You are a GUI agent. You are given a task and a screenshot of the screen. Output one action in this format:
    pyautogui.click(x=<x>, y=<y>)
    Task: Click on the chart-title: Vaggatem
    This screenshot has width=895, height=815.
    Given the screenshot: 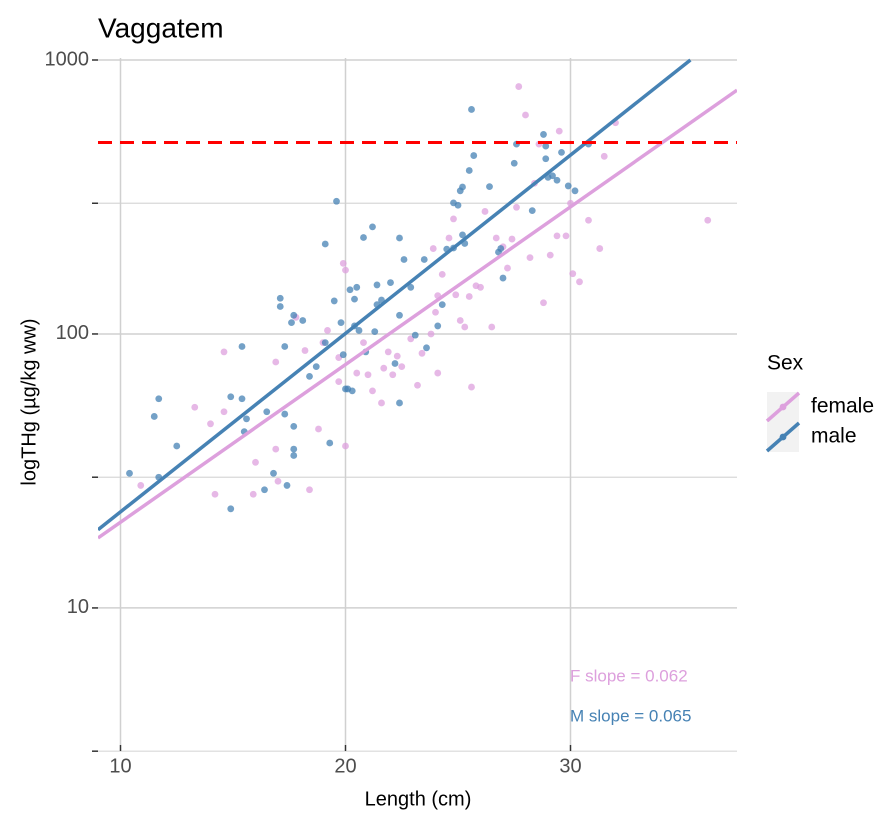 What is the action you would take?
    pyautogui.click(x=161, y=27)
    